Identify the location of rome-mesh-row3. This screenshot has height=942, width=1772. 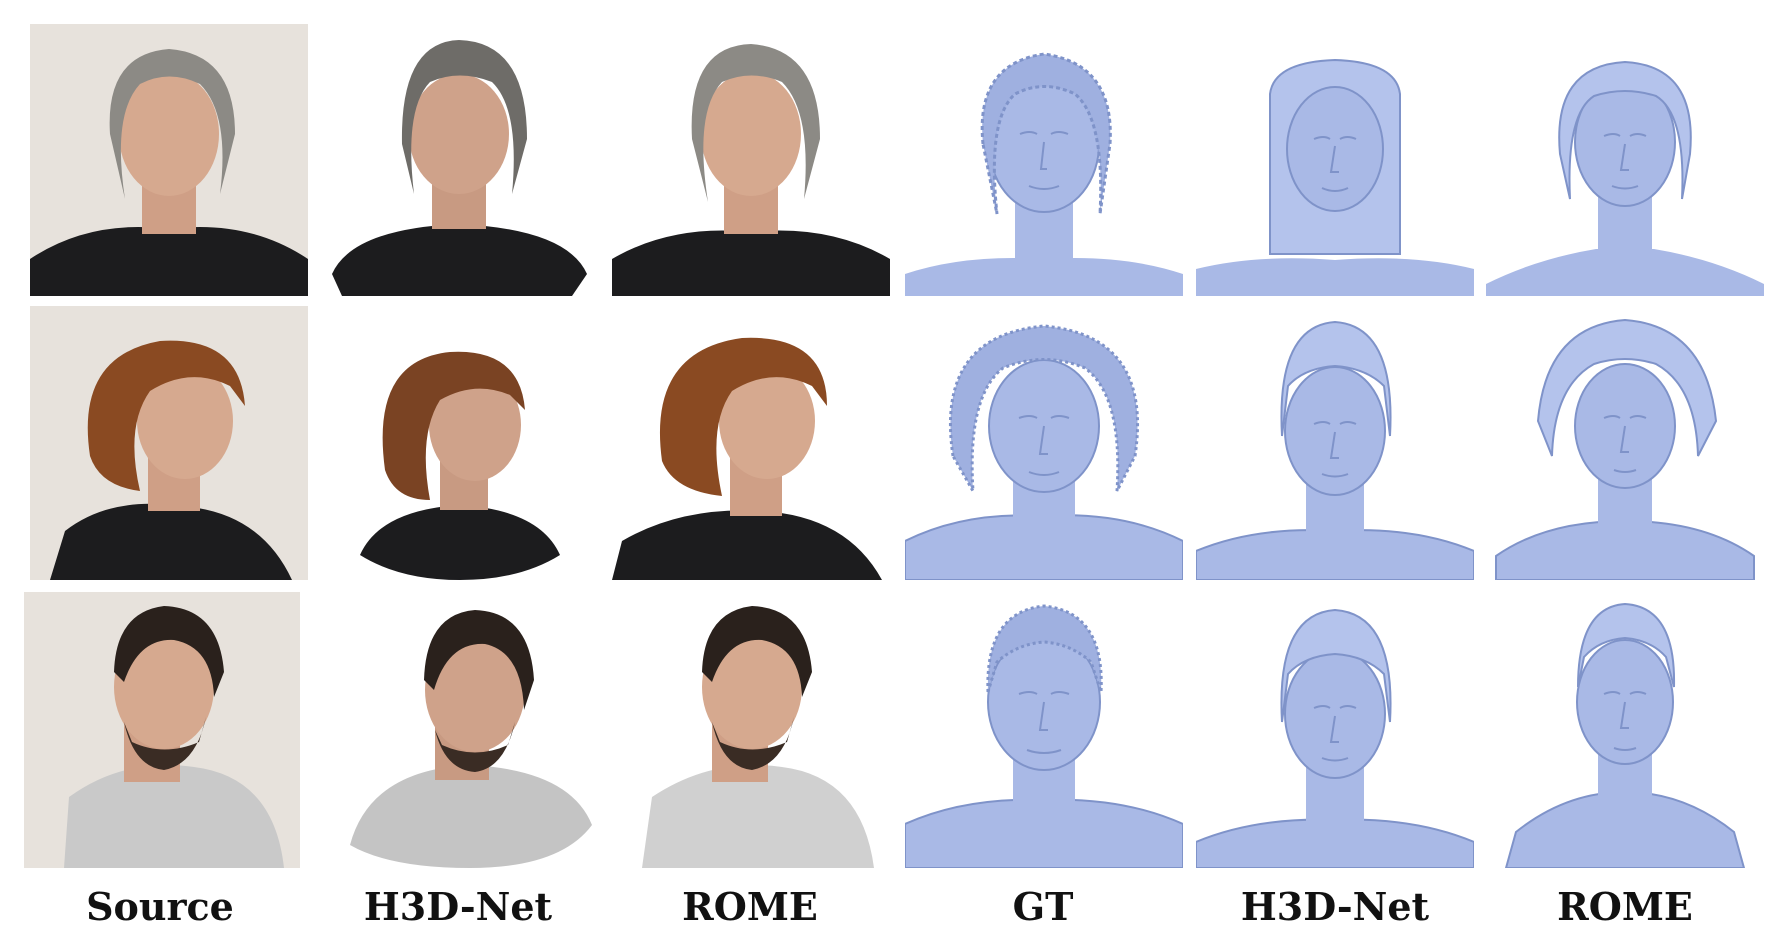
(1625, 730).